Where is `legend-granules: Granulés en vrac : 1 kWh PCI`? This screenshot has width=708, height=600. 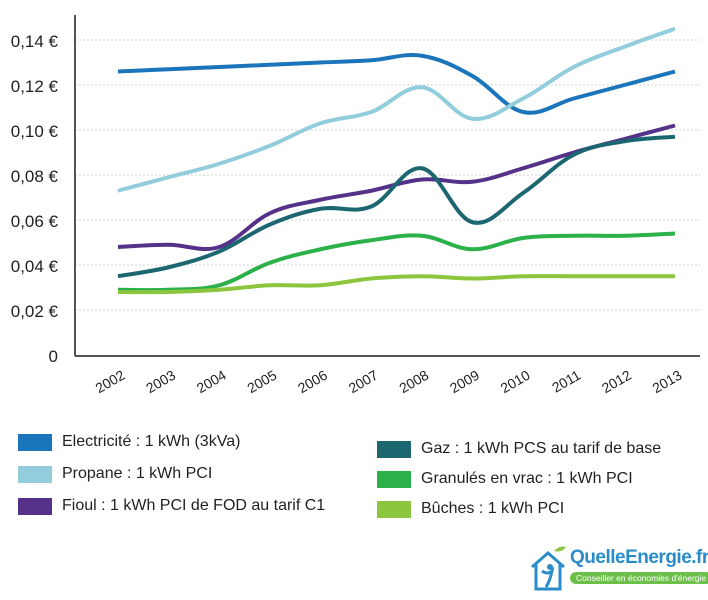 legend-granules: Granulés en vrac : 1 kWh PCI is located at coordinates (505, 479).